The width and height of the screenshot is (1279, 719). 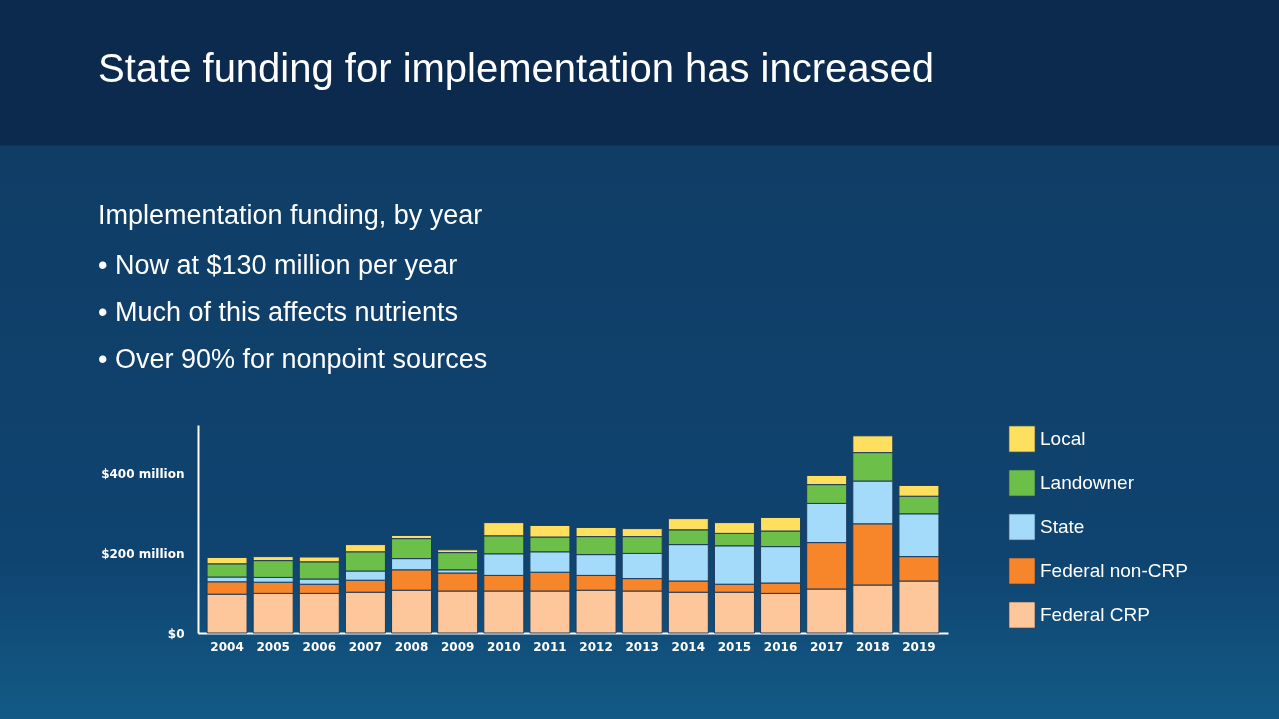 What do you see at coordinates (143, 473) in the screenshot?
I see `y-tick-label: $400 million` at bounding box center [143, 473].